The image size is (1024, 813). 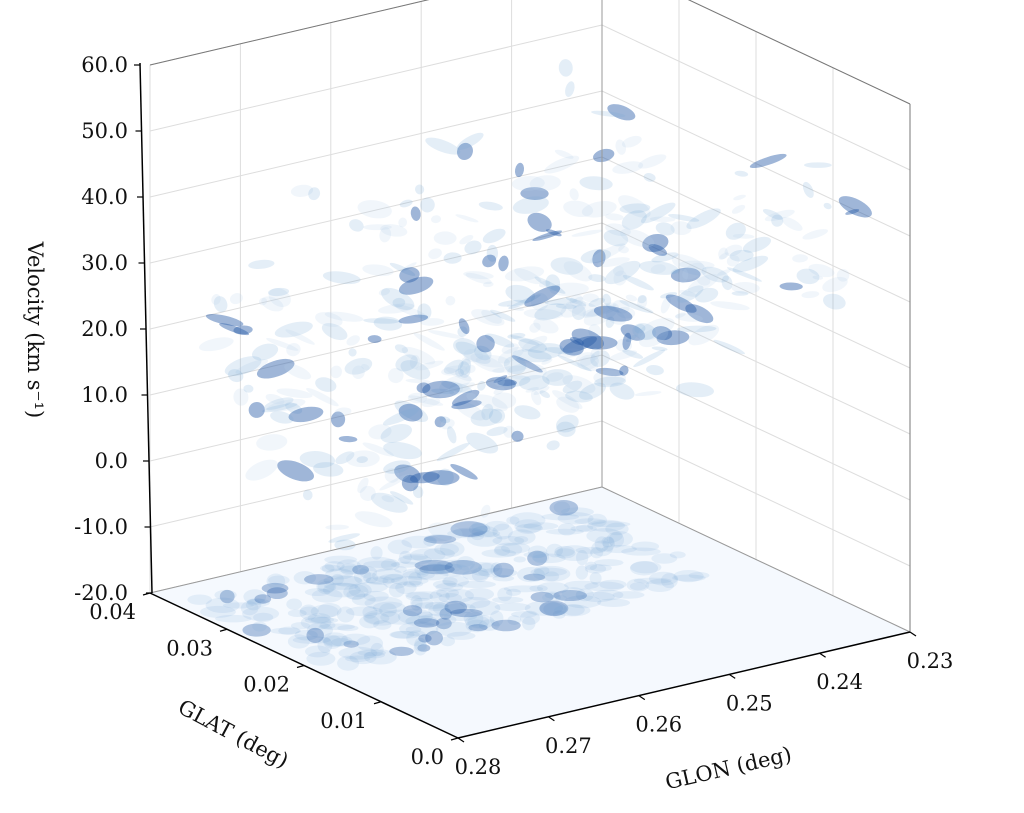 I want to click on gridline-velocity, so click(x=376, y=408).